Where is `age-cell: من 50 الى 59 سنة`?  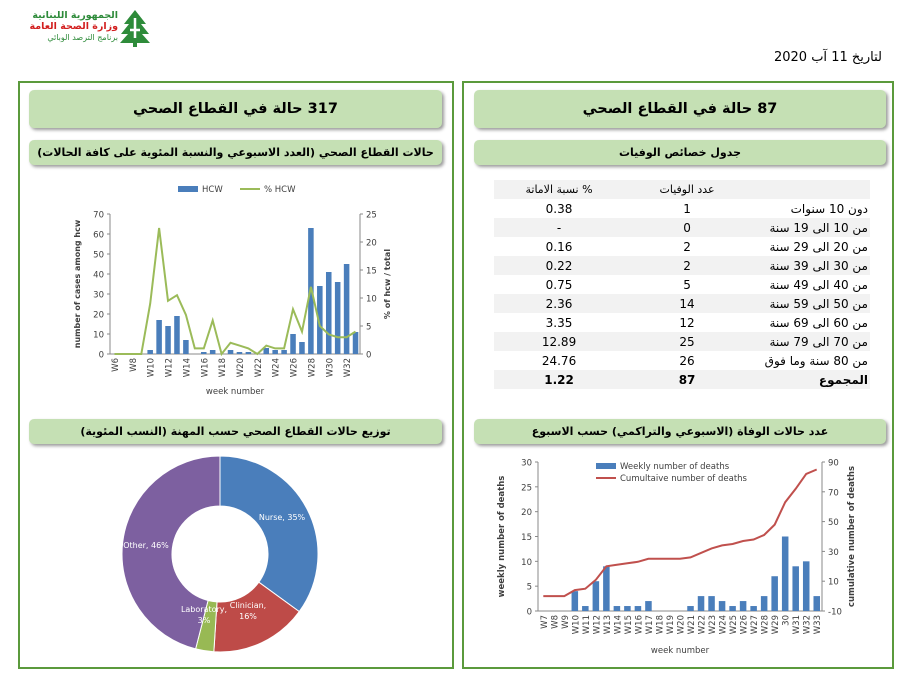 age-cell: من 50 الى 59 سنة is located at coordinates (810, 303).